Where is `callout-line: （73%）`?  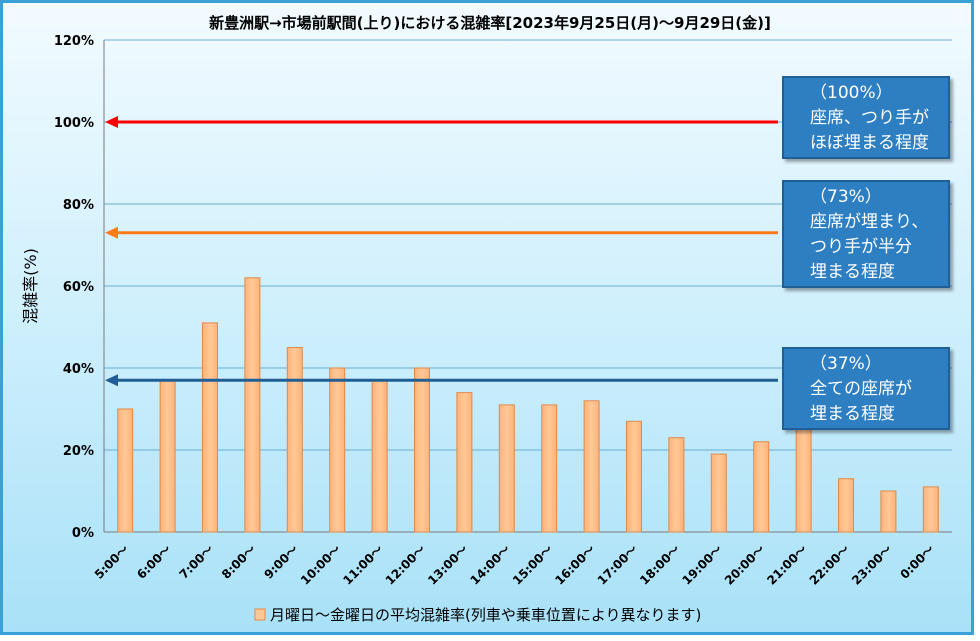 callout-line: （73%） is located at coordinates (846, 197).